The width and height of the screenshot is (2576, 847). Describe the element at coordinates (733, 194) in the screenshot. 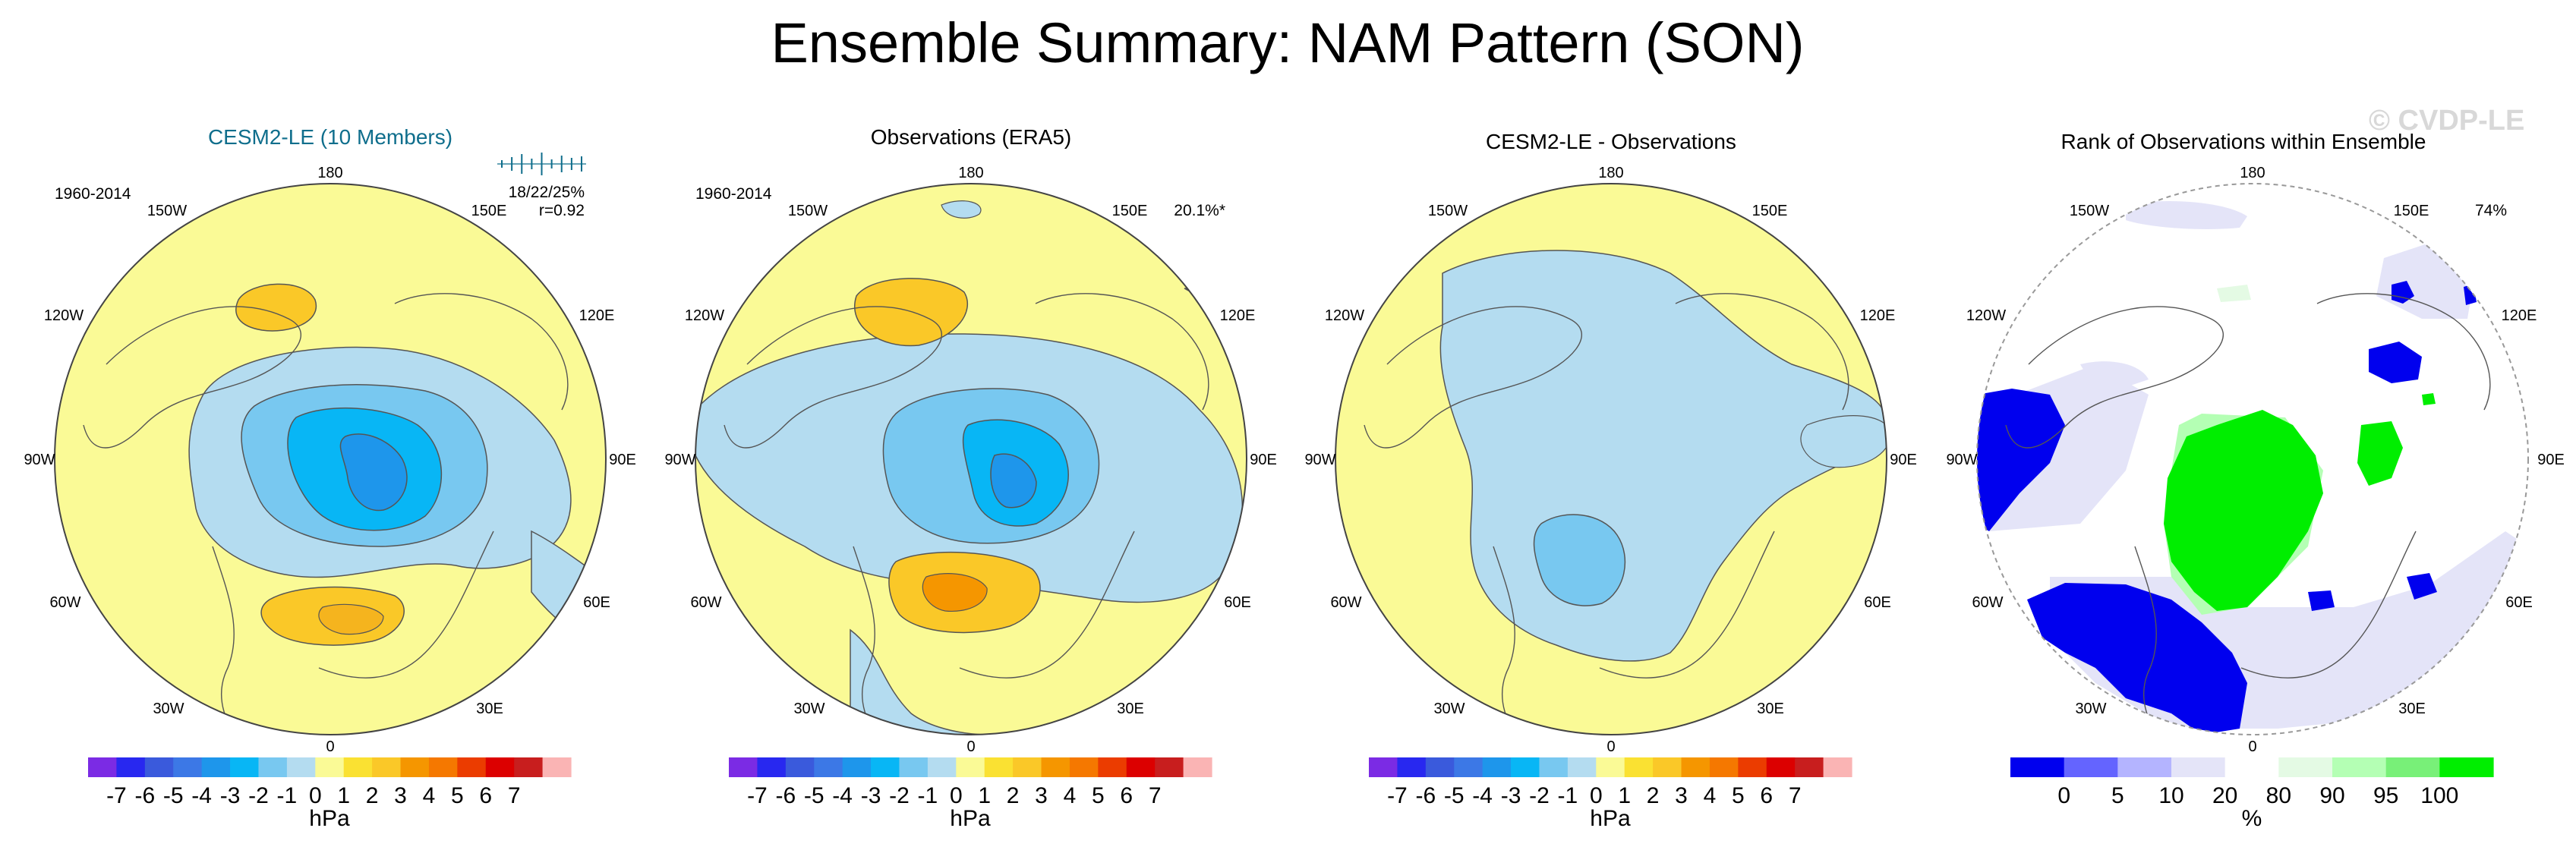

I see `period-label: 1960-2014` at that location.